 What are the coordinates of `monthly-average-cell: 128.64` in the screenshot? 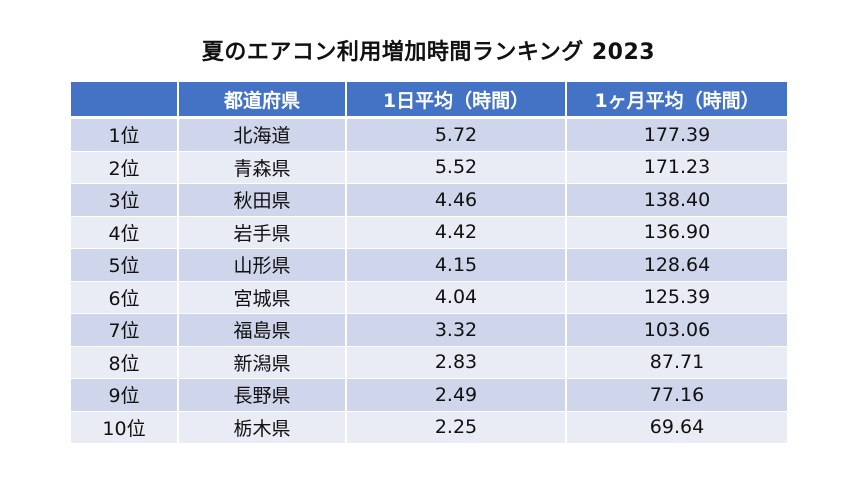 It's located at (676, 265).